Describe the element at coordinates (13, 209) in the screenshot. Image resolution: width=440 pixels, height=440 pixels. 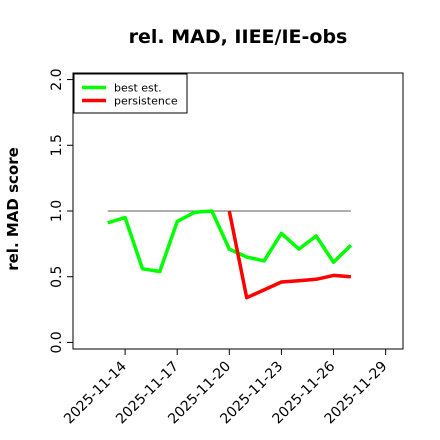
I see `y-axis-label: rel. MAD score` at that location.